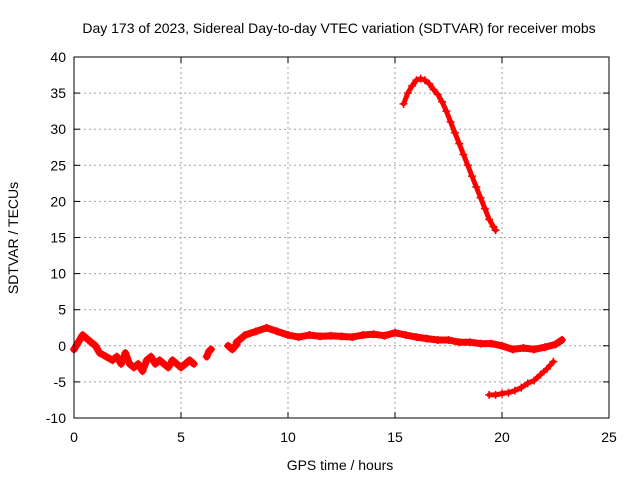 The width and height of the screenshot is (640, 480). Describe the element at coordinates (399, 338) in the screenshot. I see `series-main-track-late` at that location.